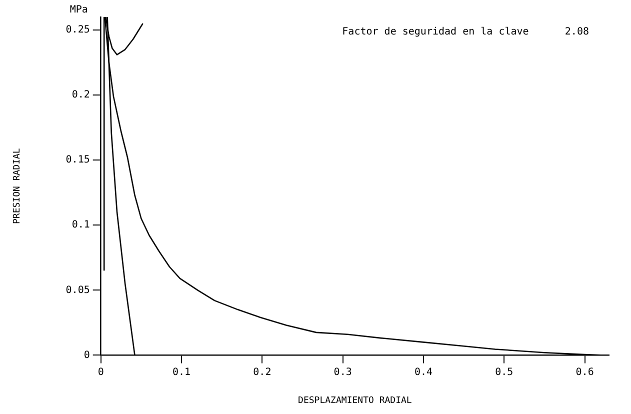 This screenshot has height=414, width=631. I want to click on x-tick-label: 0.4, so click(423, 372).